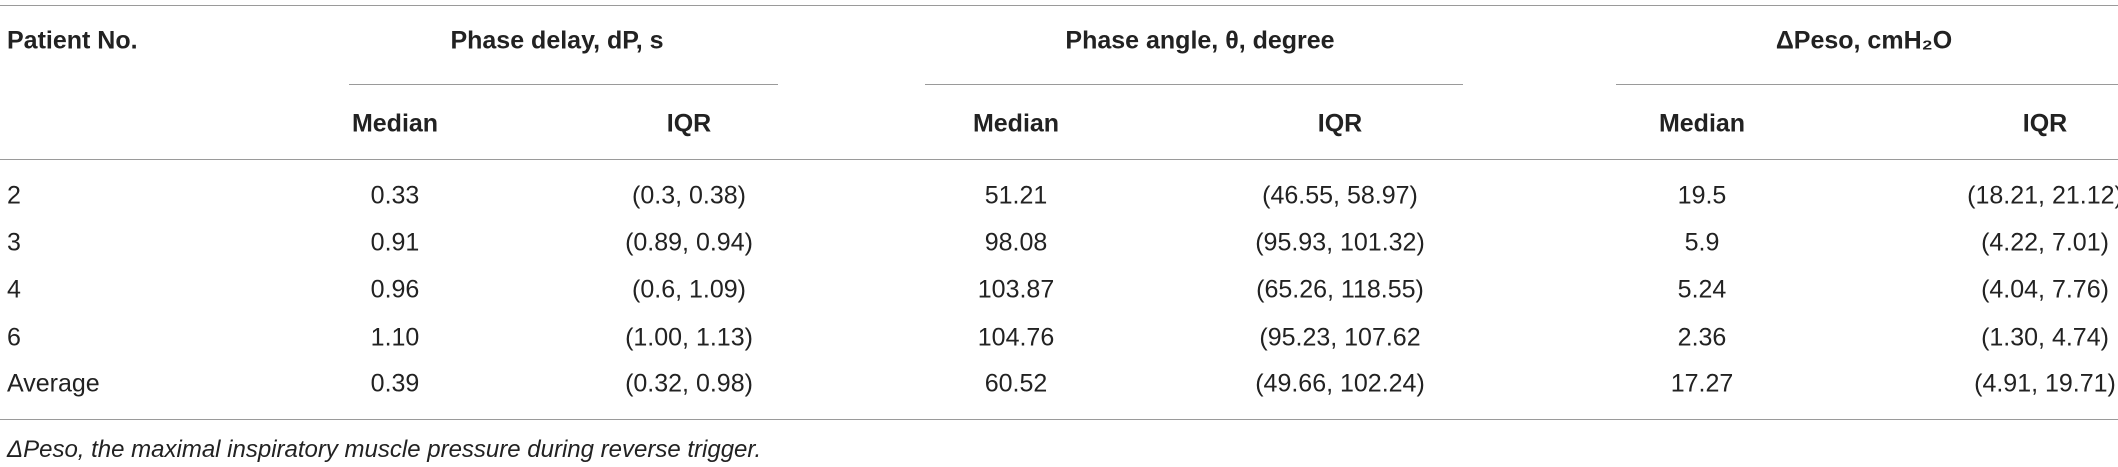 Image resolution: width=2118 pixels, height=467 pixels. What do you see at coordinates (1059, 5) in the screenshot?
I see `top-rule` at bounding box center [1059, 5].